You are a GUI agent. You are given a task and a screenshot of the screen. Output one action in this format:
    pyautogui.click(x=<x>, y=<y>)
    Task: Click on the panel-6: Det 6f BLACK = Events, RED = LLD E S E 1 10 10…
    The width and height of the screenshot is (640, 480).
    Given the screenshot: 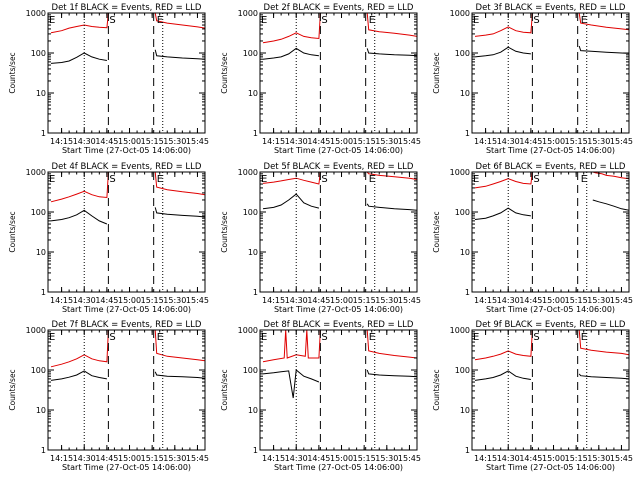 What is the action you would take?
    pyautogui.click(x=532, y=238)
    